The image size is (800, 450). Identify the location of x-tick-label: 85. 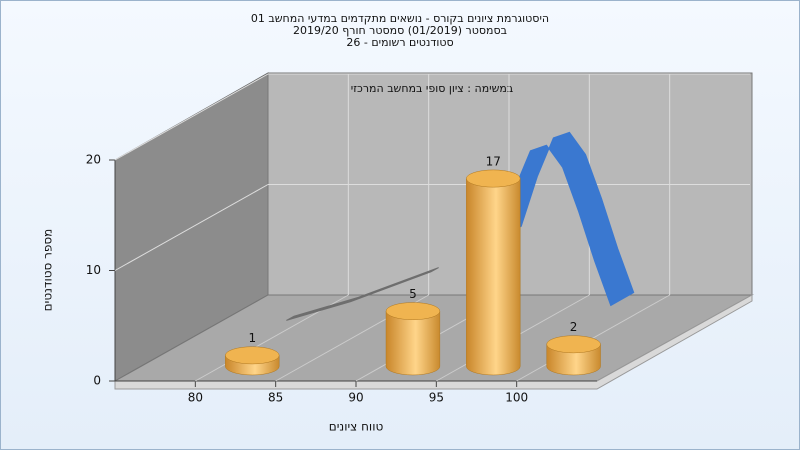
(275, 398).